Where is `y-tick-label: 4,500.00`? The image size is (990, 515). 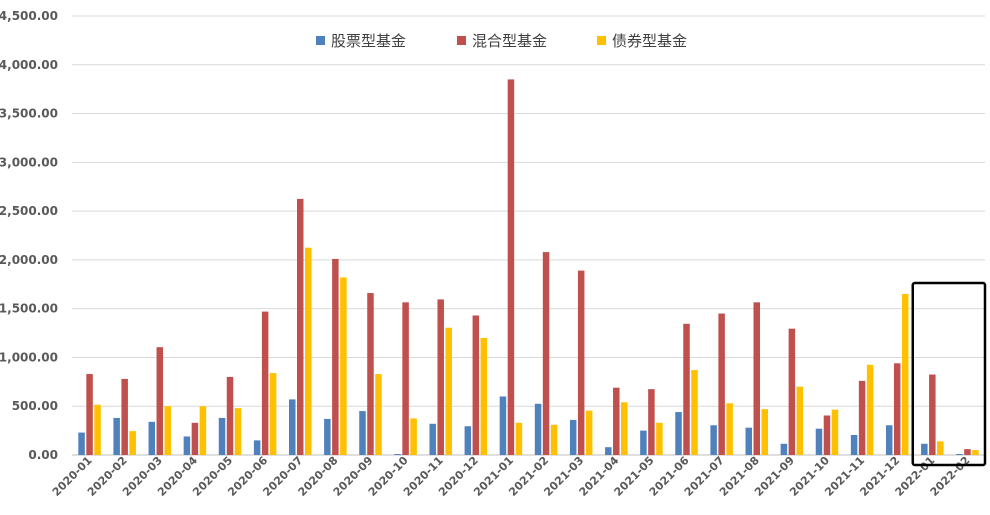
y-tick-label: 4,500.00 is located at coordinates (29, 16).